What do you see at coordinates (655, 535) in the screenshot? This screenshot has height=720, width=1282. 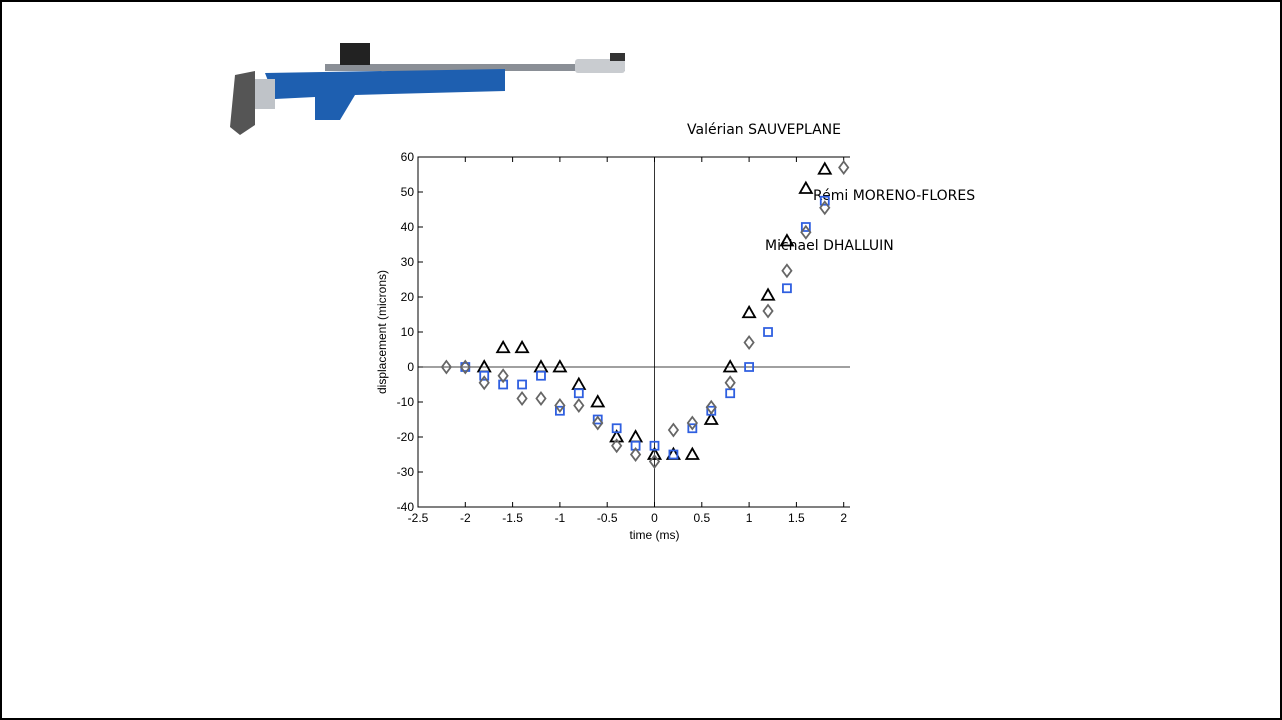 I see `x-axis-label: time (ms)` at bounding box center [655, 535].